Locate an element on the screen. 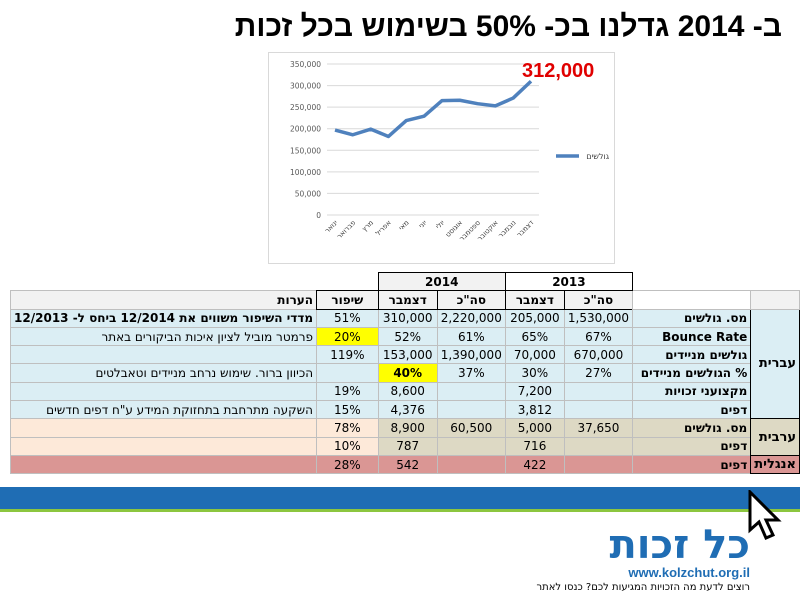 This screenshot has width=800, height=600. header-dec-2013: דצמבר is located at coordinates (534, 300).